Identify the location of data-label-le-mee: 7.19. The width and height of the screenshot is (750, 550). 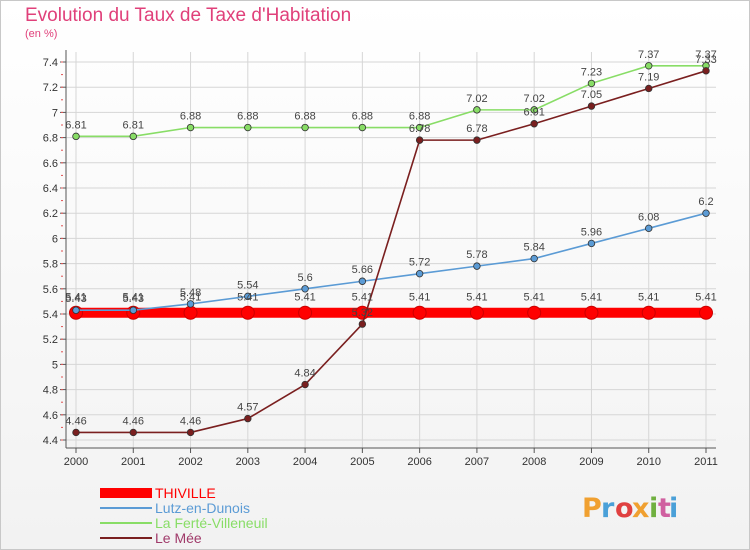
(648, 77).